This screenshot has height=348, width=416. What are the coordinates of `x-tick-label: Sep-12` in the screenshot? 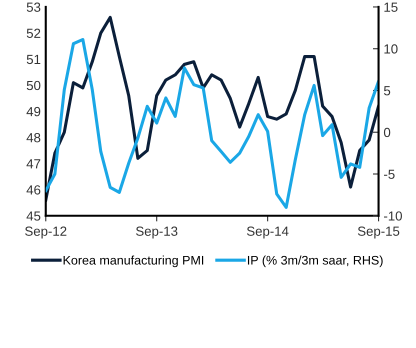 It's located at (45, 232).